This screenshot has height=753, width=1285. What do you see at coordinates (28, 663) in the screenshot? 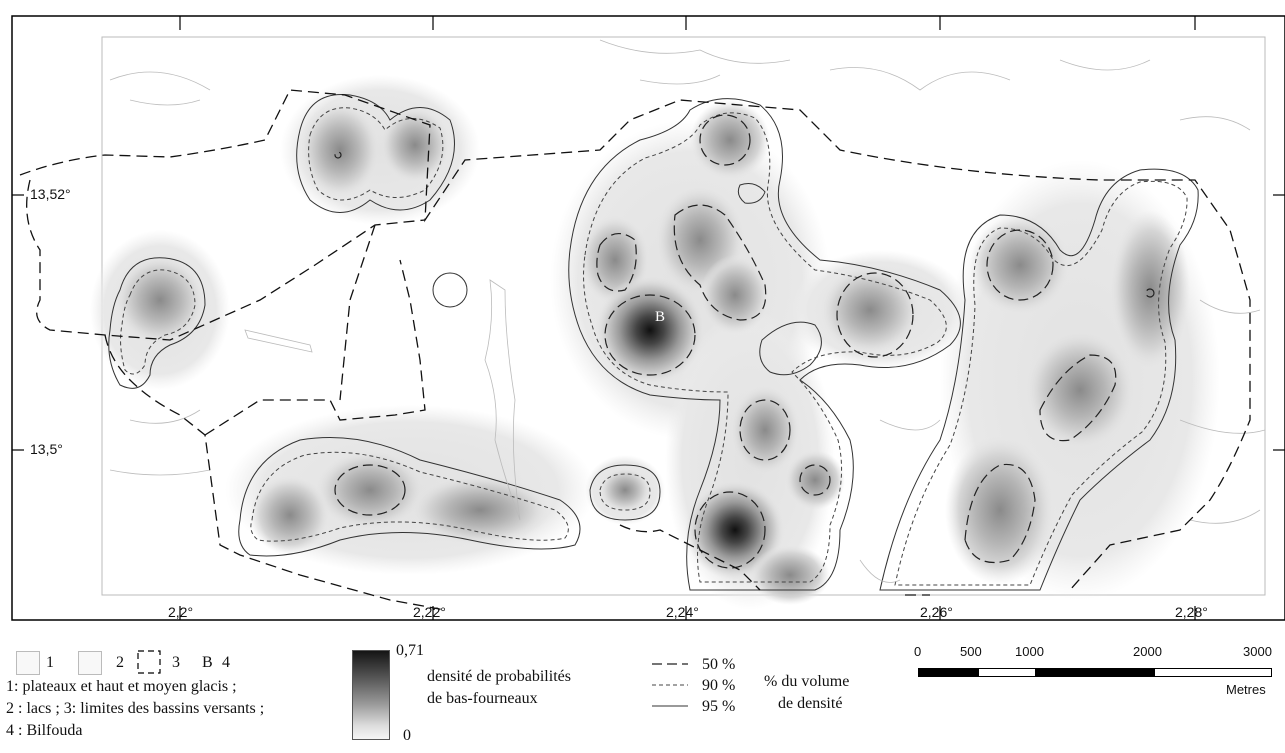
I see `legend-plateaux-swatch` at bounding box center [28, 663].